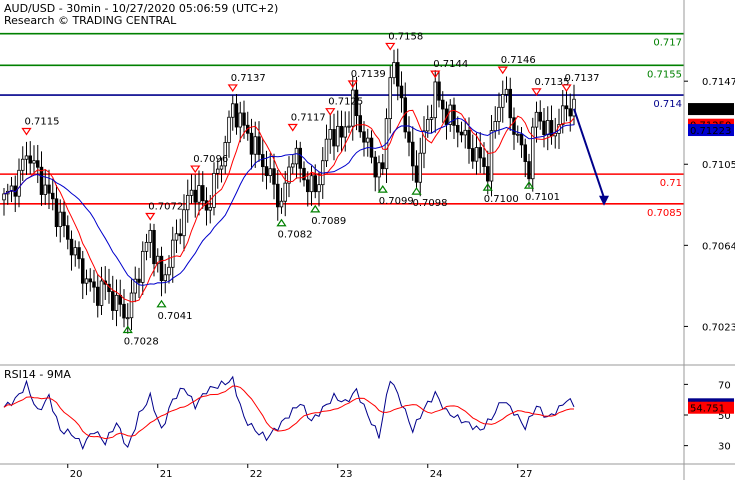 This screenshot has width=735, height=480. Describe the element at coordinates (166, 474) in the screenshot. I see `time-tick-label: 21` at that location.